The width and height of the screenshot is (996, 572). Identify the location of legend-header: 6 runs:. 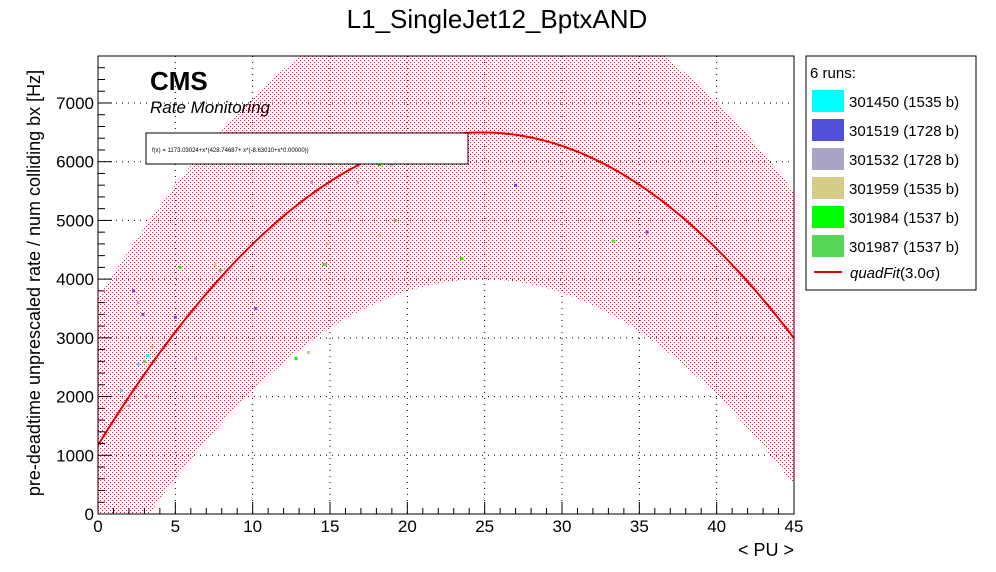
(833, 73).